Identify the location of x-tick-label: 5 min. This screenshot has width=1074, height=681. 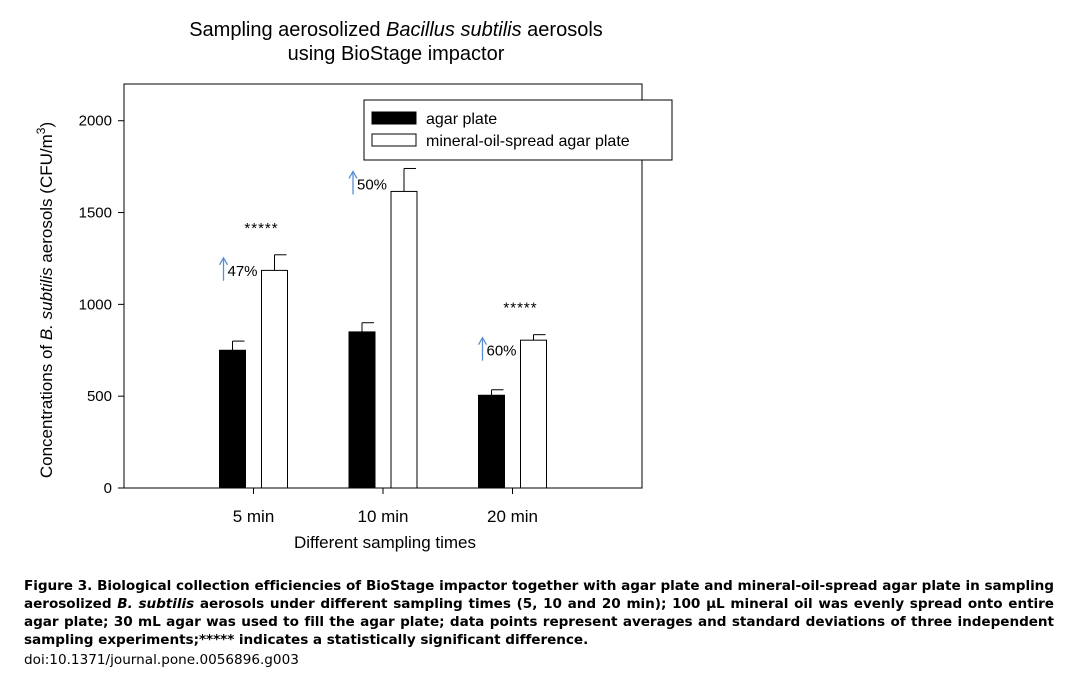
(254, 516).